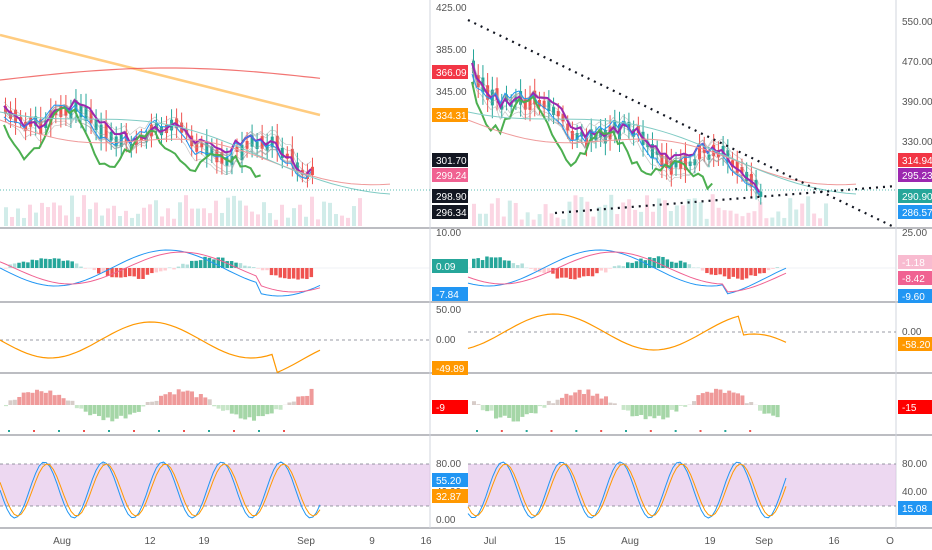 This screenshot has height=550, width=932. What do you see at coordinates (160, 490) in the screenshot?
I see `left-stoch-d-line` at bounding box center [160, 490].